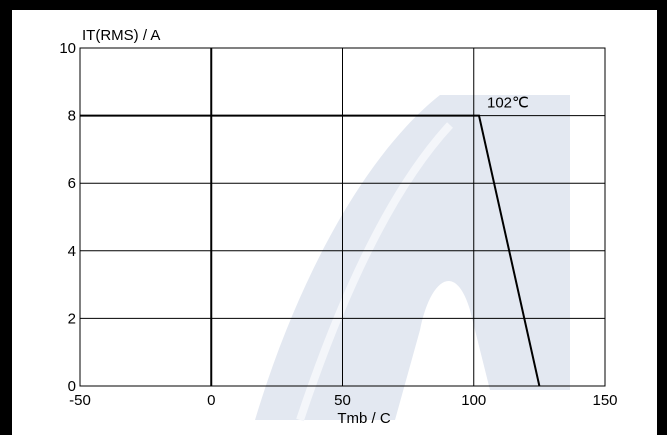  What do you see at coordinates (604, 400) in the screenshot?
I see `x-tick-label: 150` at bounding box center [604, 400].